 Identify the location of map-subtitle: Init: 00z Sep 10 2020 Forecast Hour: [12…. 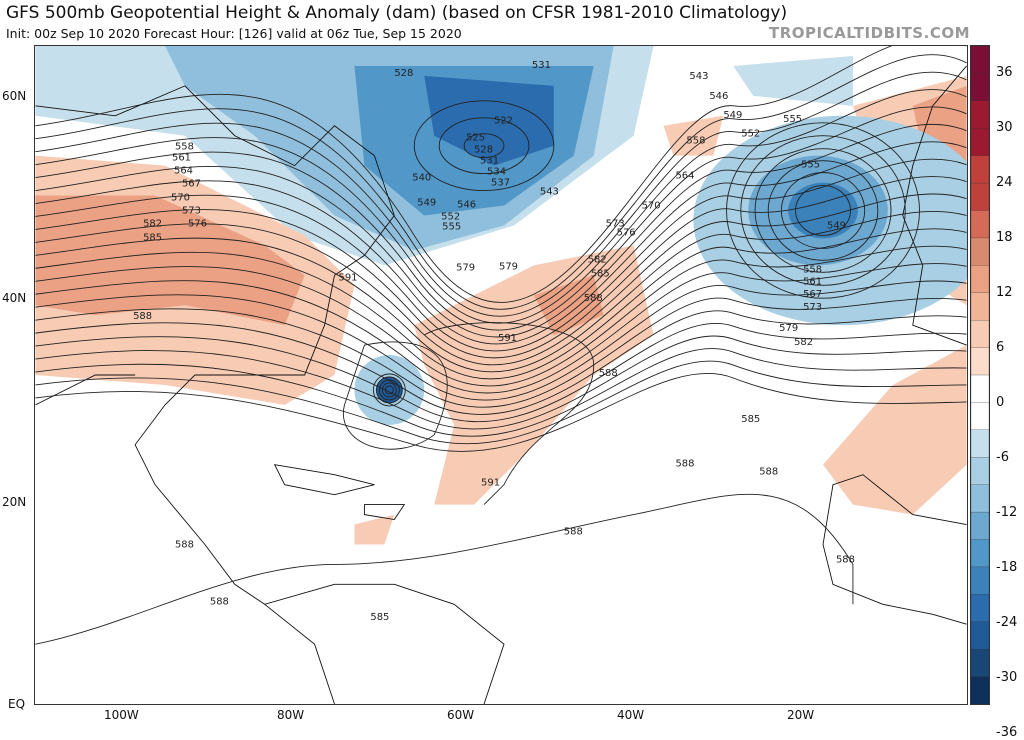
(234, 33).